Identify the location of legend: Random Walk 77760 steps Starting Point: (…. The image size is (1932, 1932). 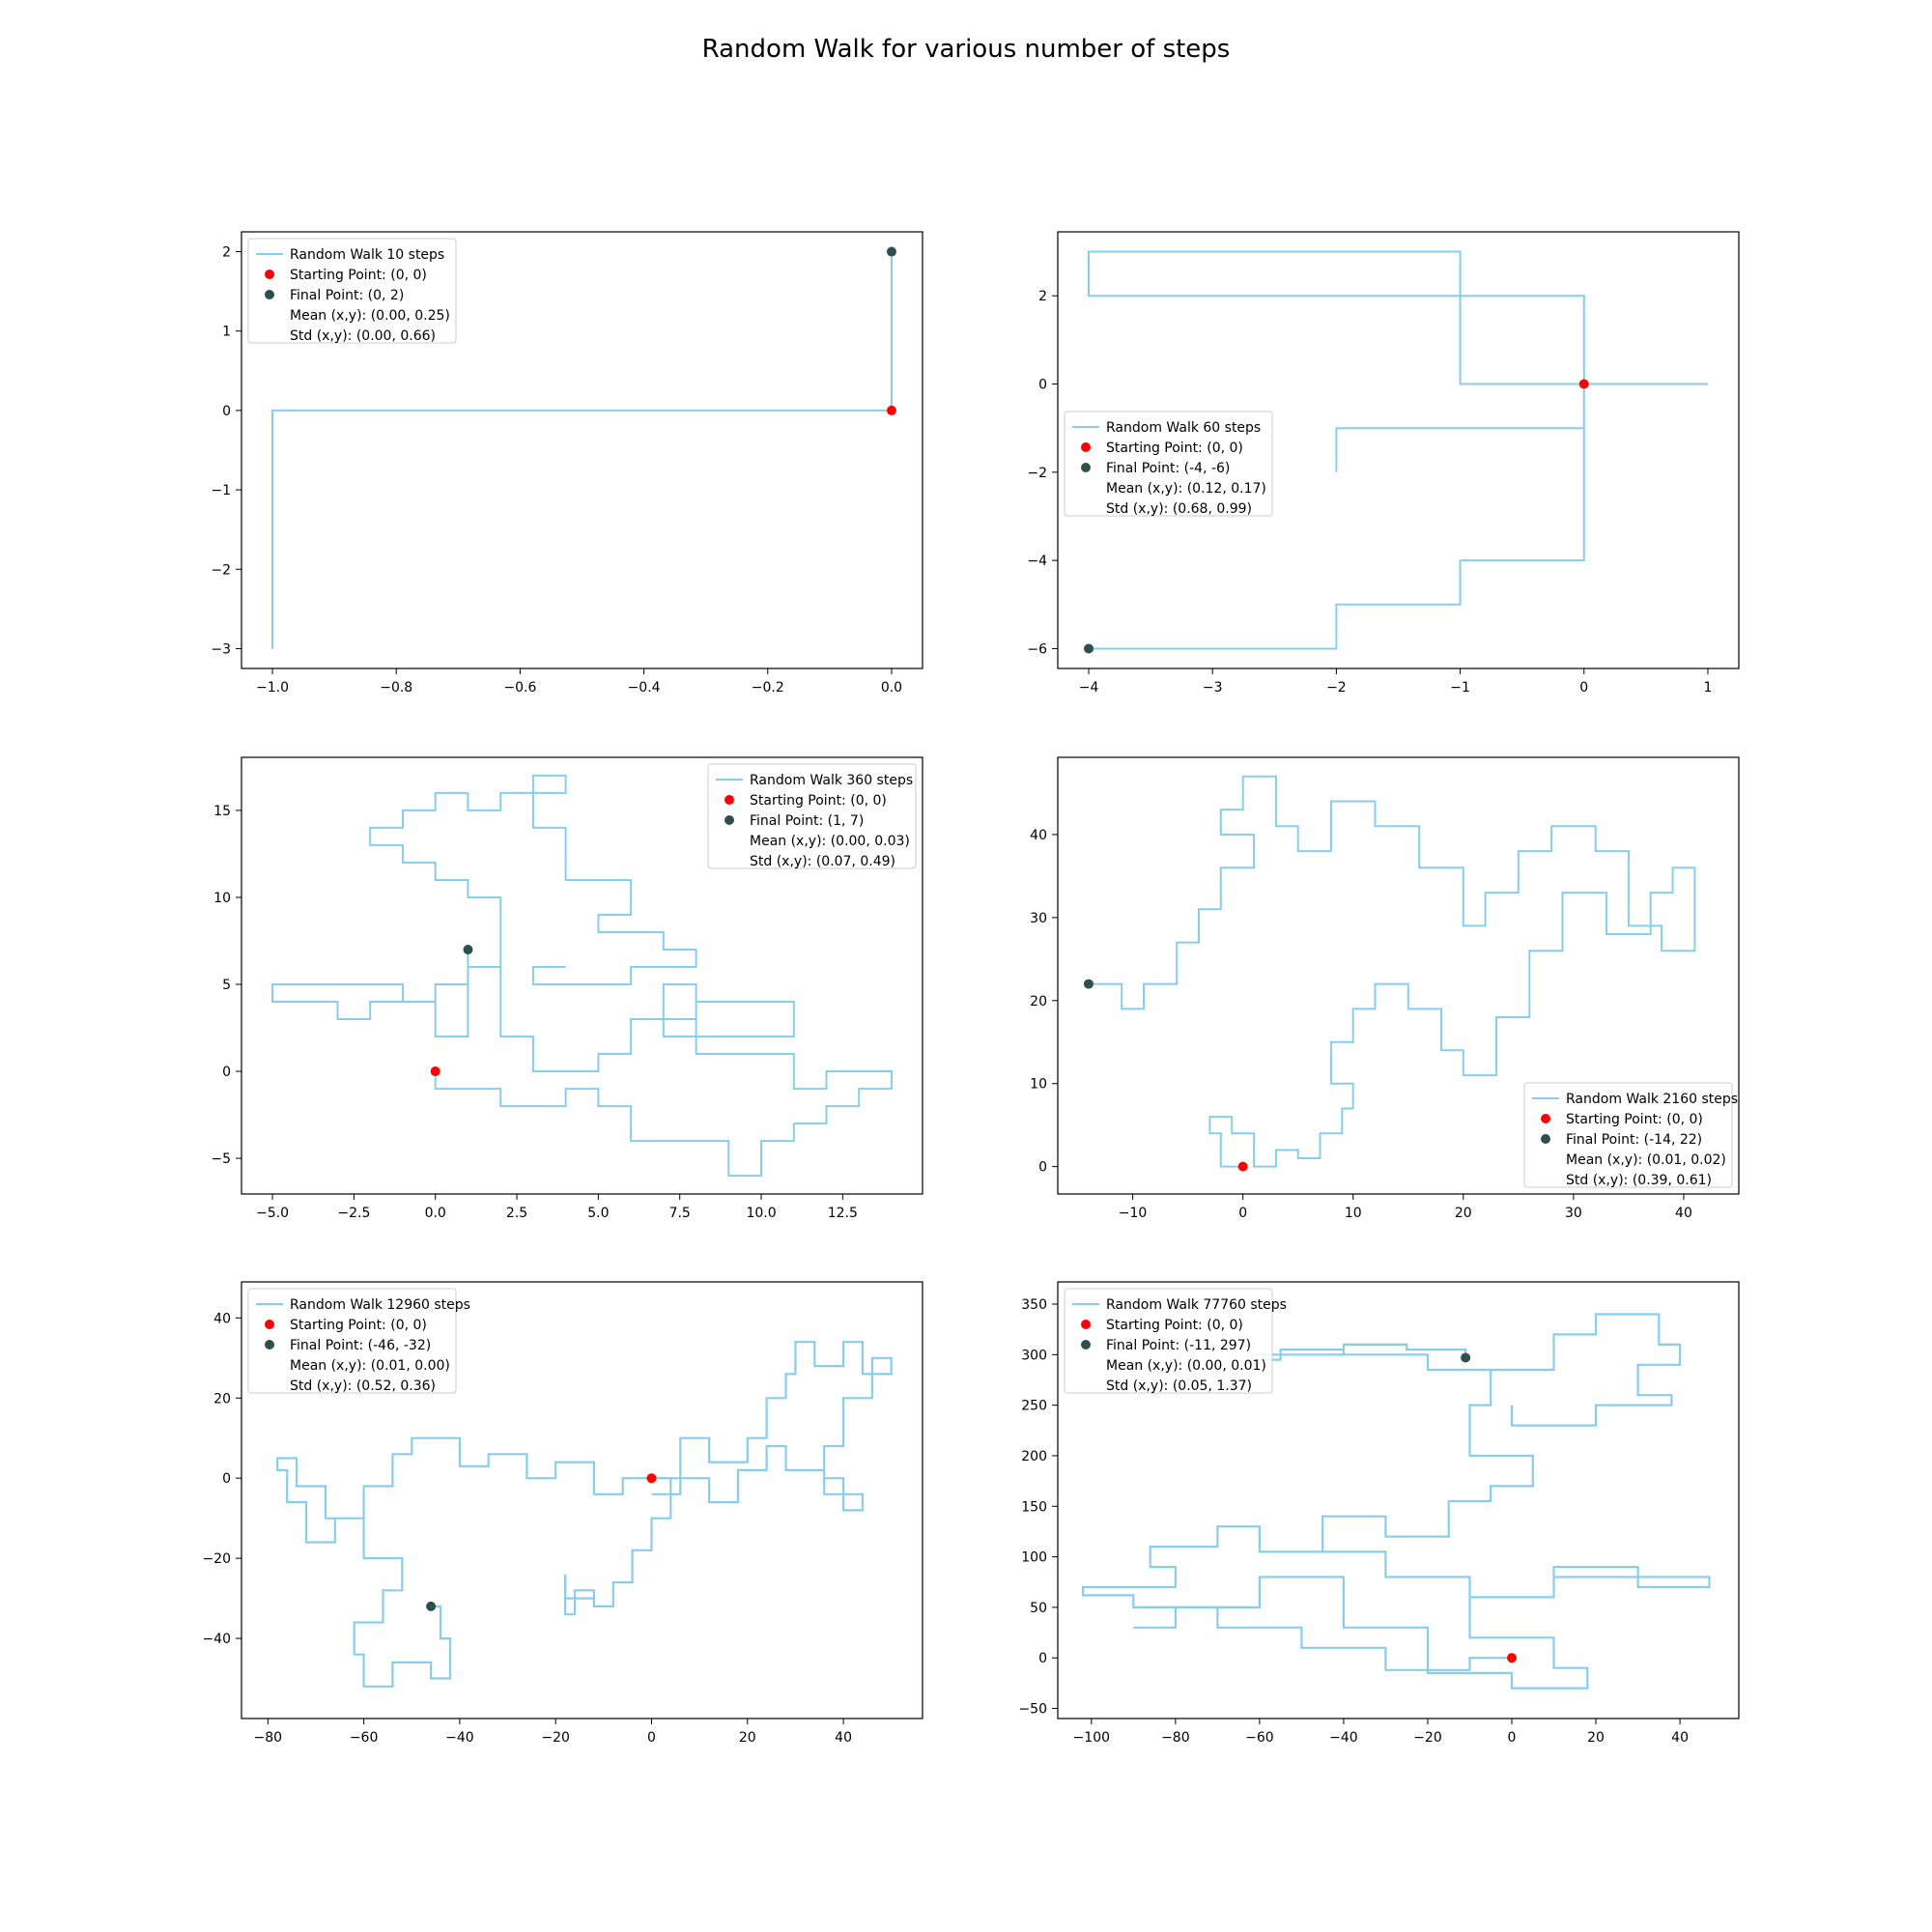
(1175, 1341).